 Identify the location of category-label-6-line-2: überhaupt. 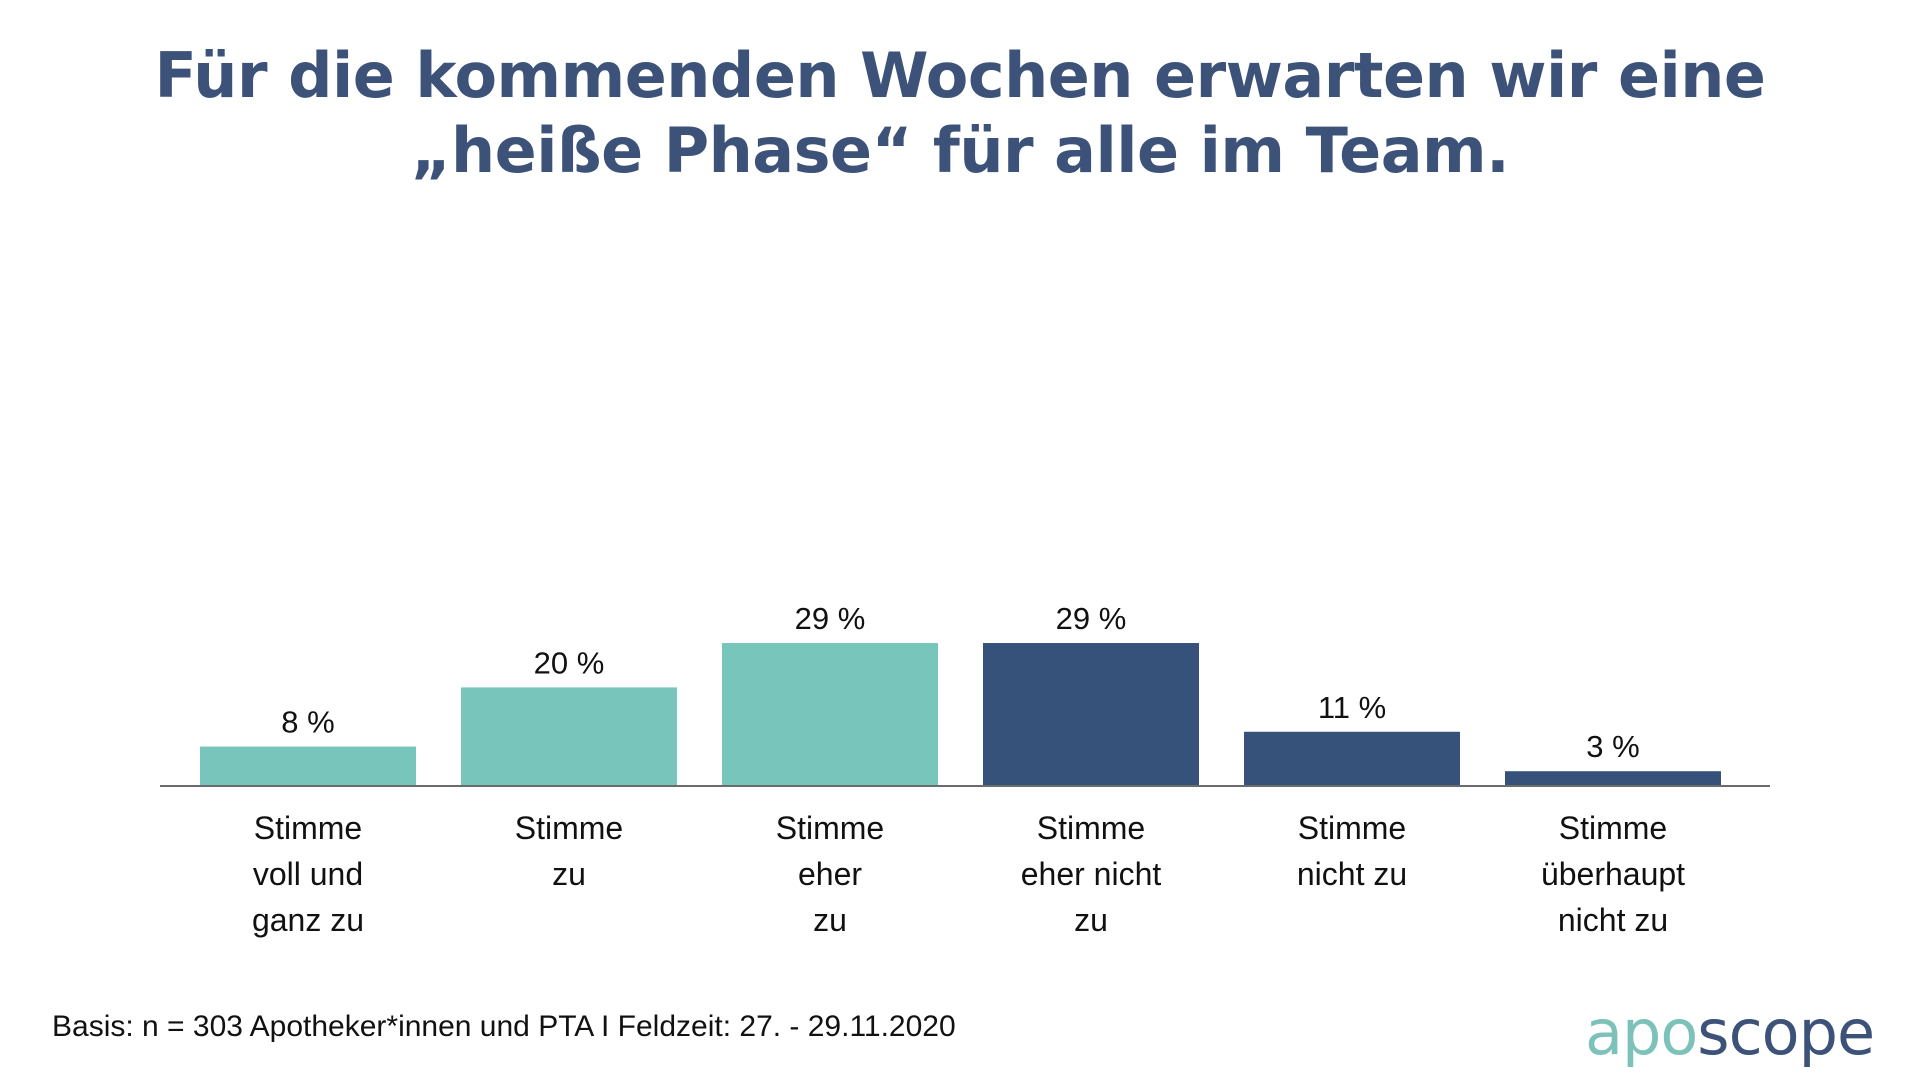
(1613, 874).